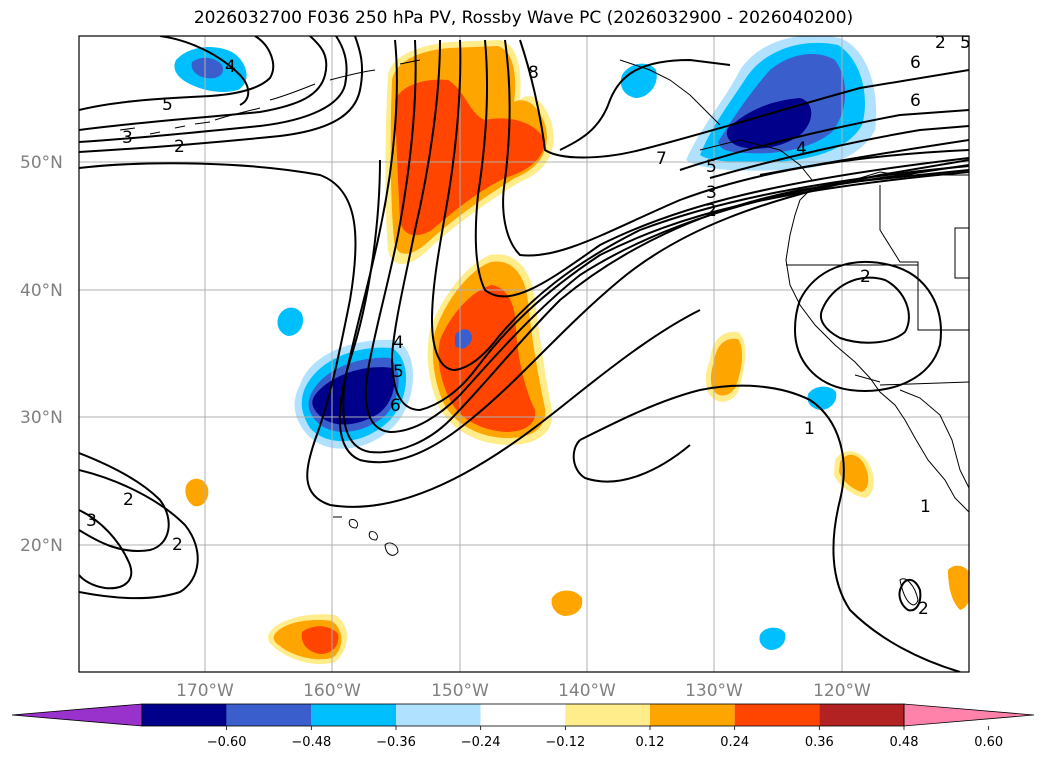 The height and width of the screenshot is (765, 1047). I want to click on colorbar-tick-label: 0.36, so click(819, 742).